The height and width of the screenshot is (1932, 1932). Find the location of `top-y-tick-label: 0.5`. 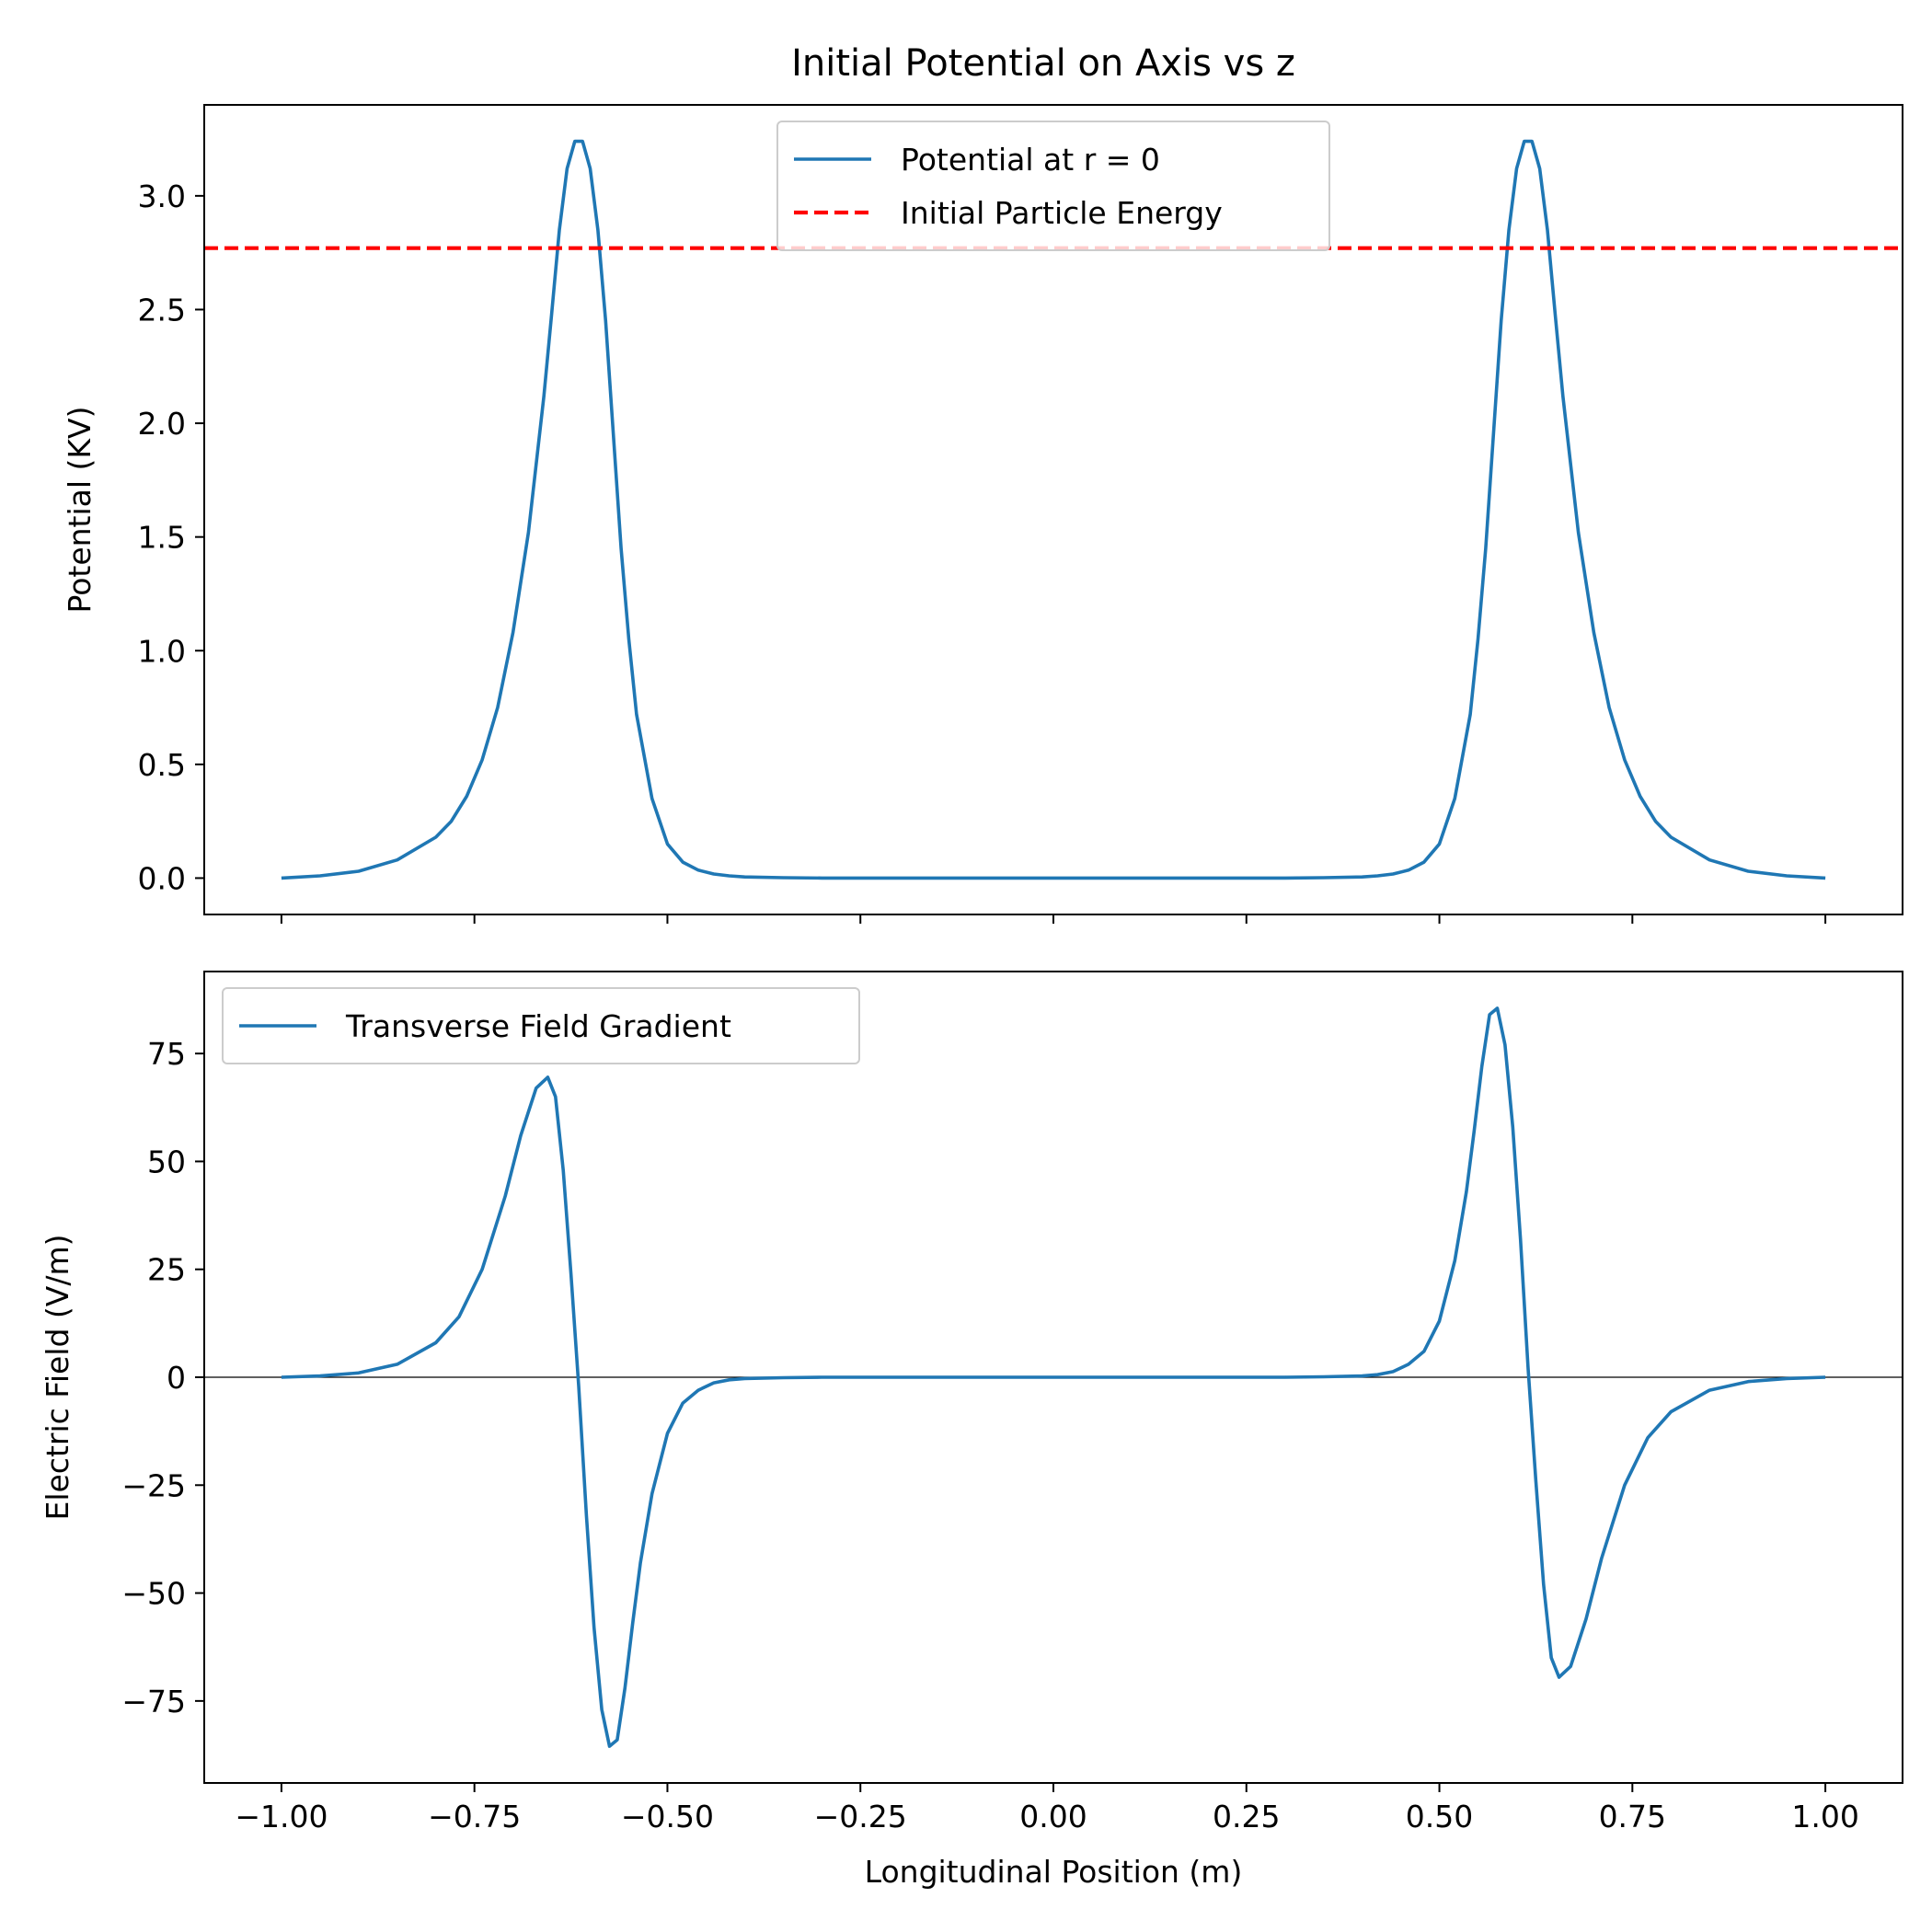

top-y-tick-label: 0.5 is located at coordinates (162, 765).